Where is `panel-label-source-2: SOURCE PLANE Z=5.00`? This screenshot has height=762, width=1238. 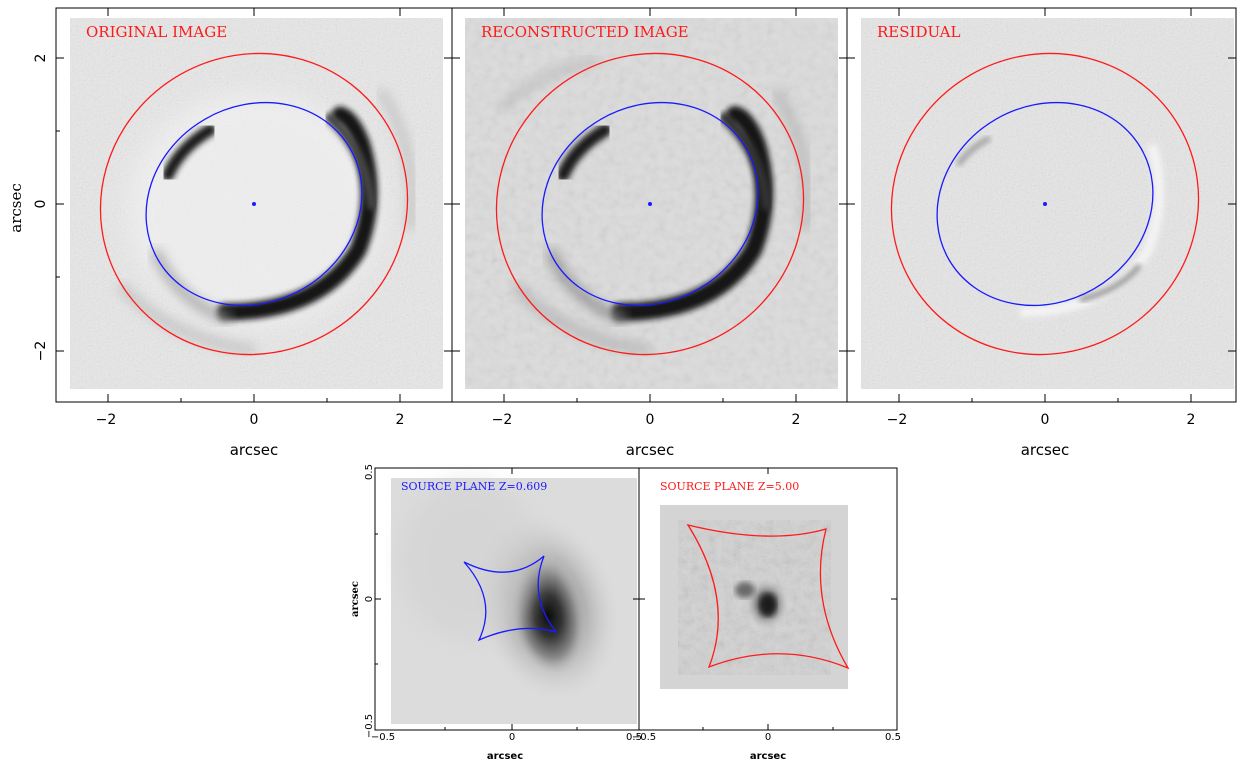
panel-label-source-2: SOURCE PLANE Z=5.00 is located at coordinates (729, 486).